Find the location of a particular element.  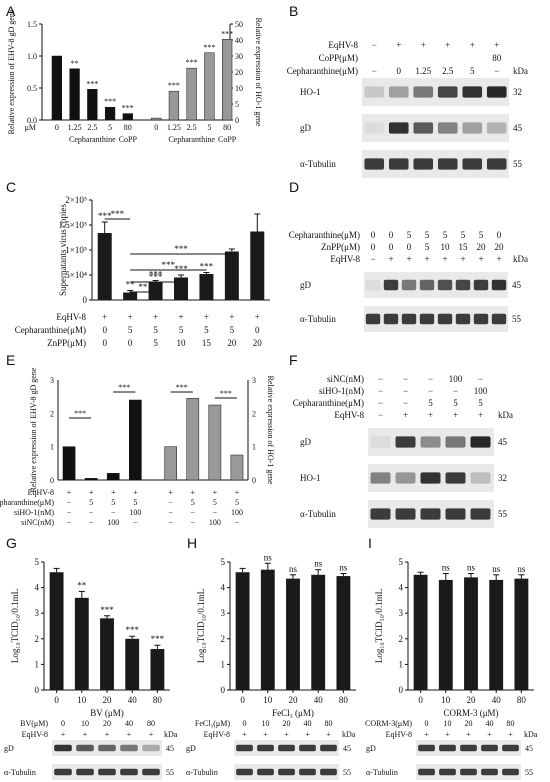

units-label: μM is located at coordinates (30, 127).